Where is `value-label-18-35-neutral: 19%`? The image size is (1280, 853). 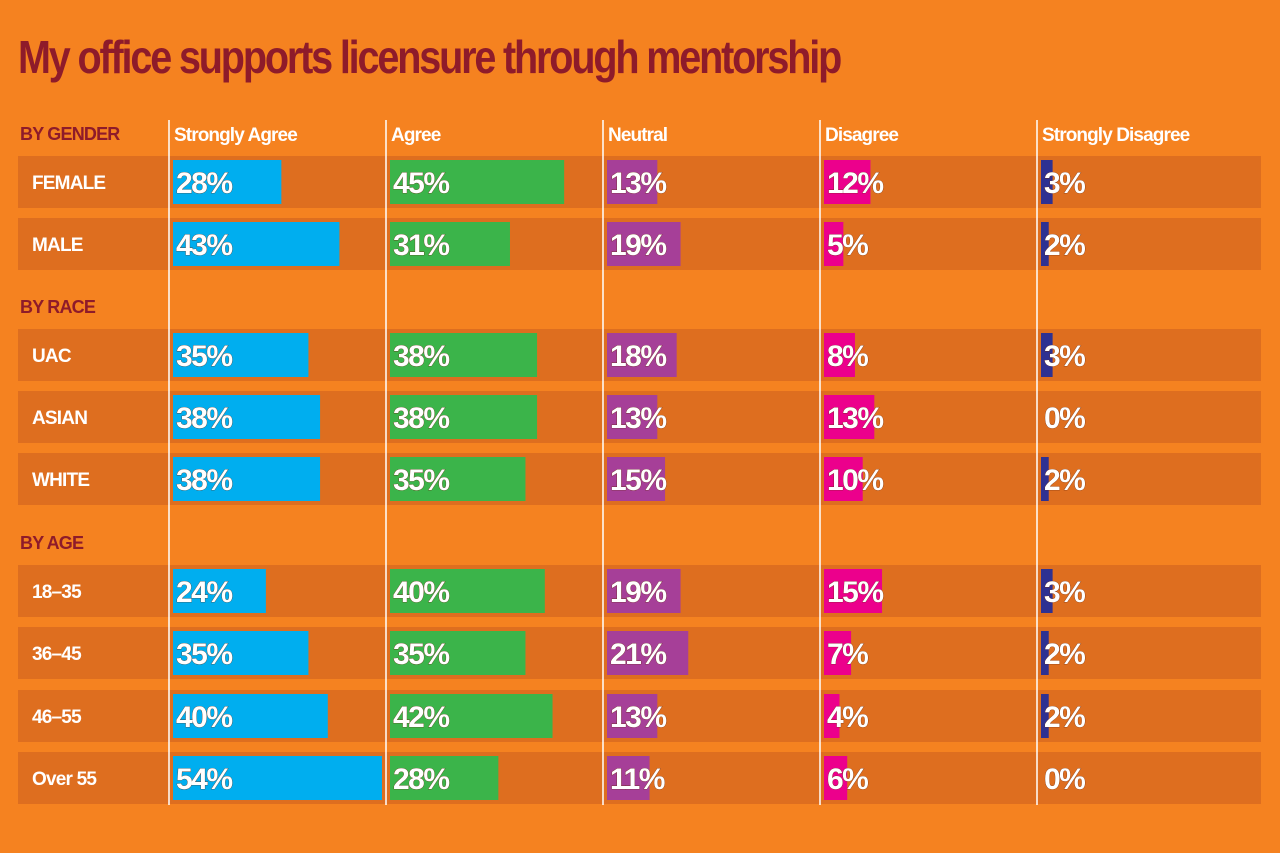 value-label-18-35-neutral: 19% is located at coordinates (638, 592).